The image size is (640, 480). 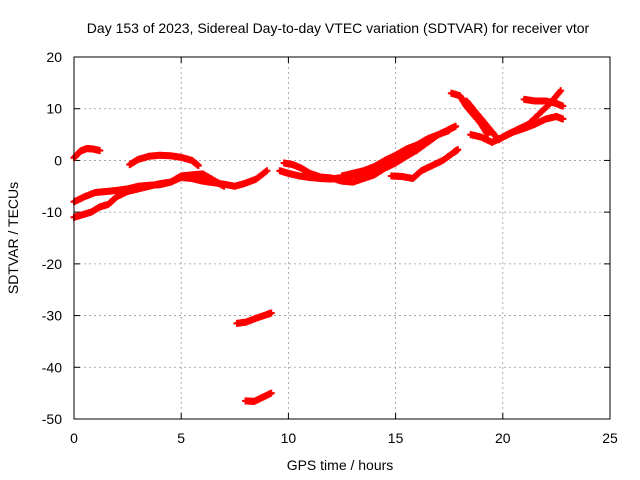 What do you see at coordinates (54, 57) in the screenshot?
I see `y-tick-label: 20` at bounding box center [54, 57].